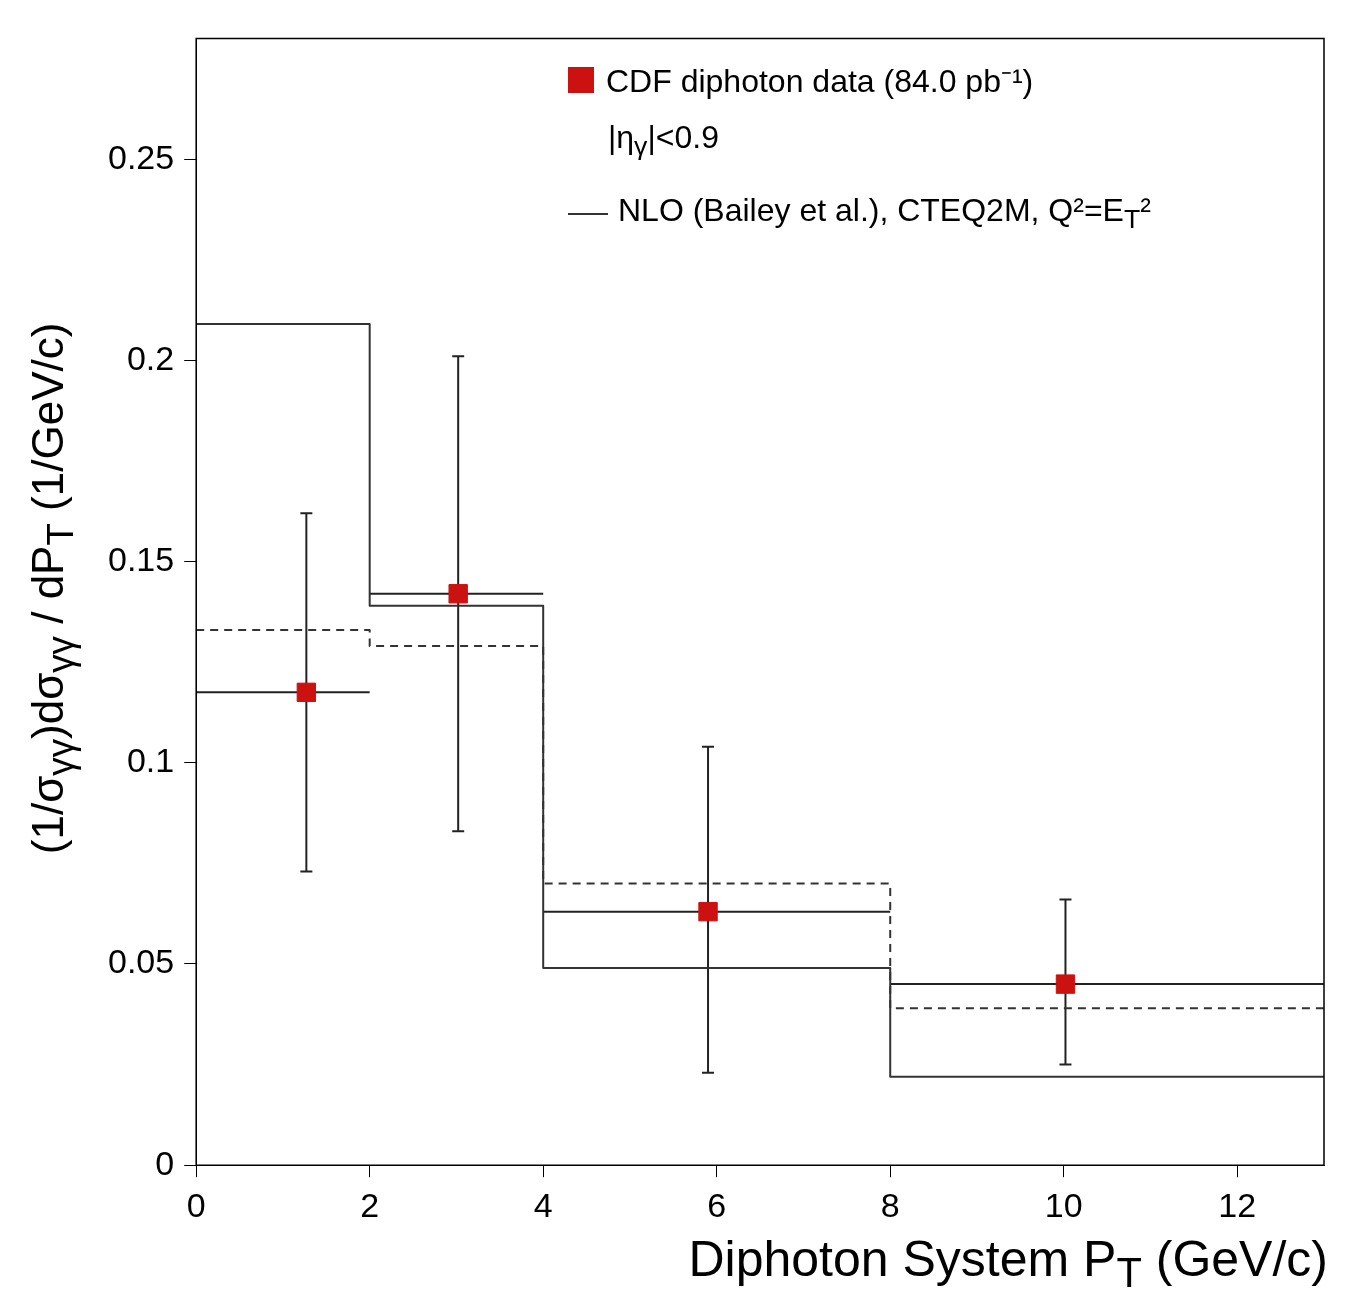 Image resolution: width=1347 pixels, height=1309 pixels. What do you see at coordinates (543, 1204) in the screenshot?
I see `x-tick-label: 4` at bounding box center [543, 1204].